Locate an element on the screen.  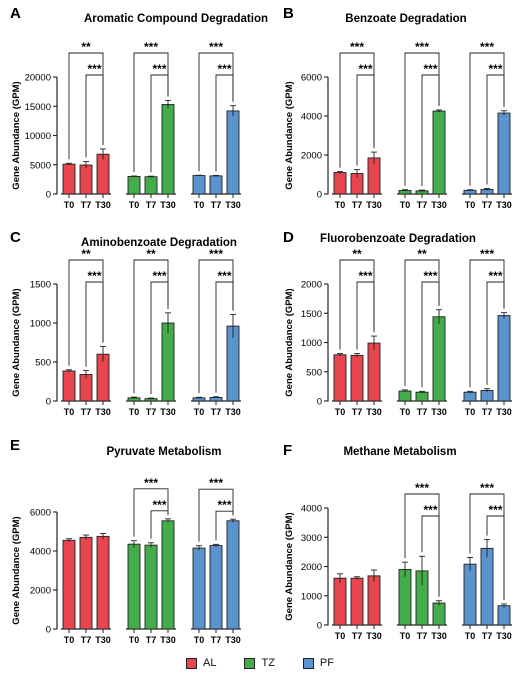
legend: AL TZ PF is located at coordinates (260, 663).